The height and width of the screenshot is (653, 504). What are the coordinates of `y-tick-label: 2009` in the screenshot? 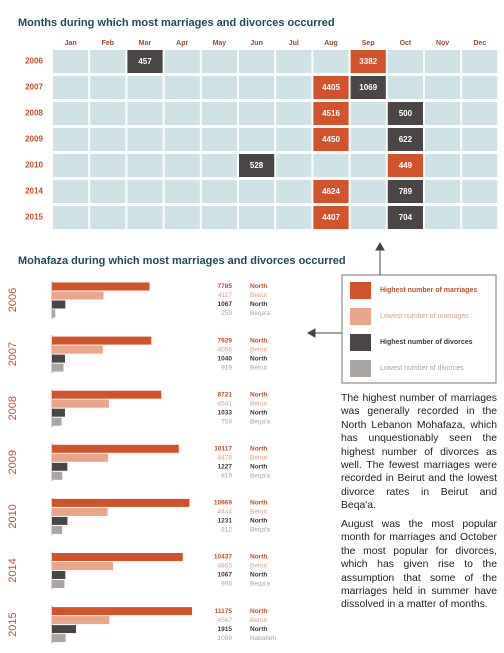 It's located at (34, 139).